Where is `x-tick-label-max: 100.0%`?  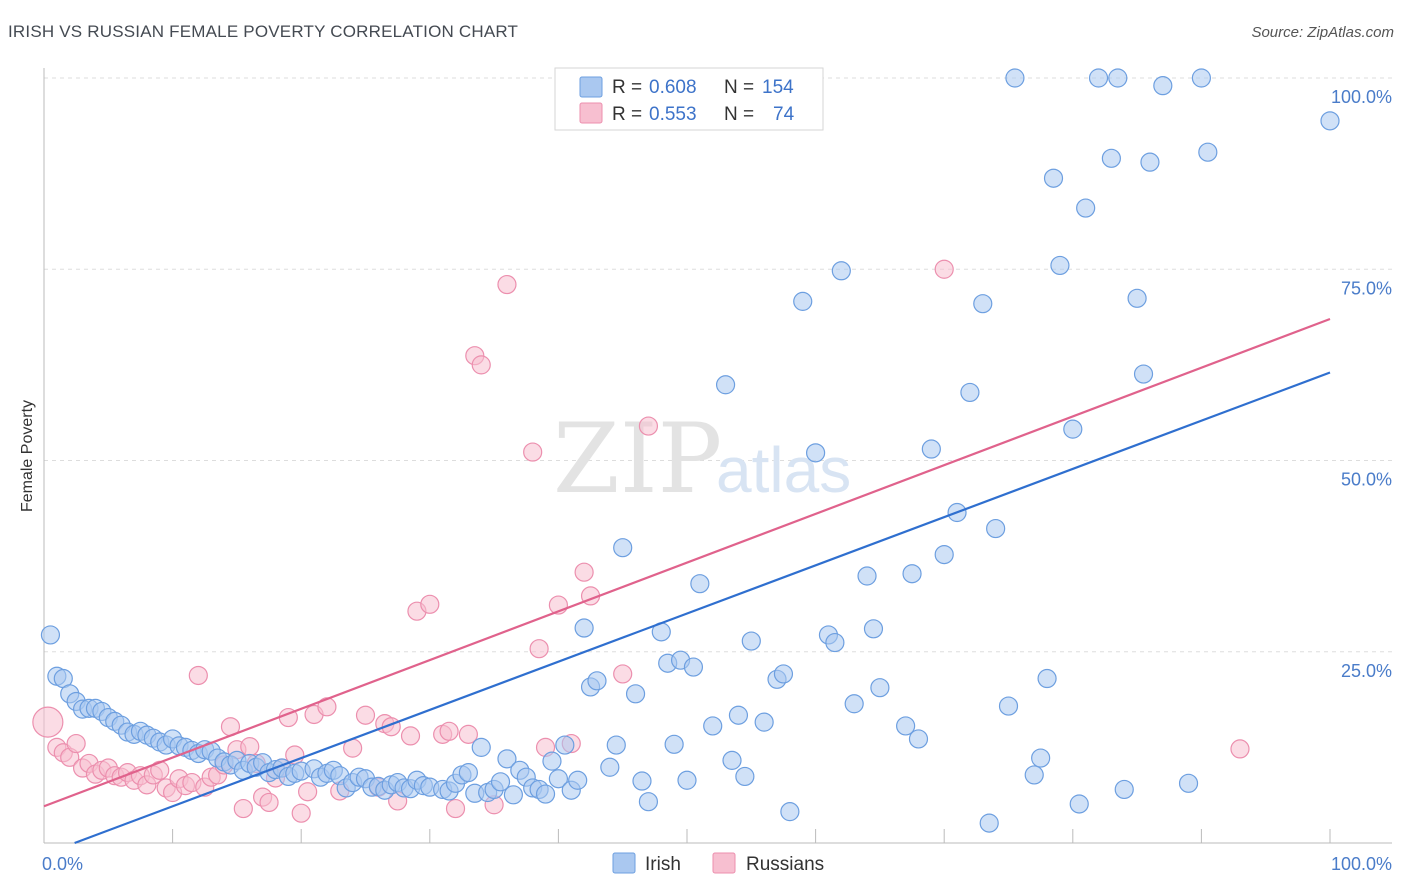
x-tick-label-max: 100.0% is located at coordinates (1361, 864).